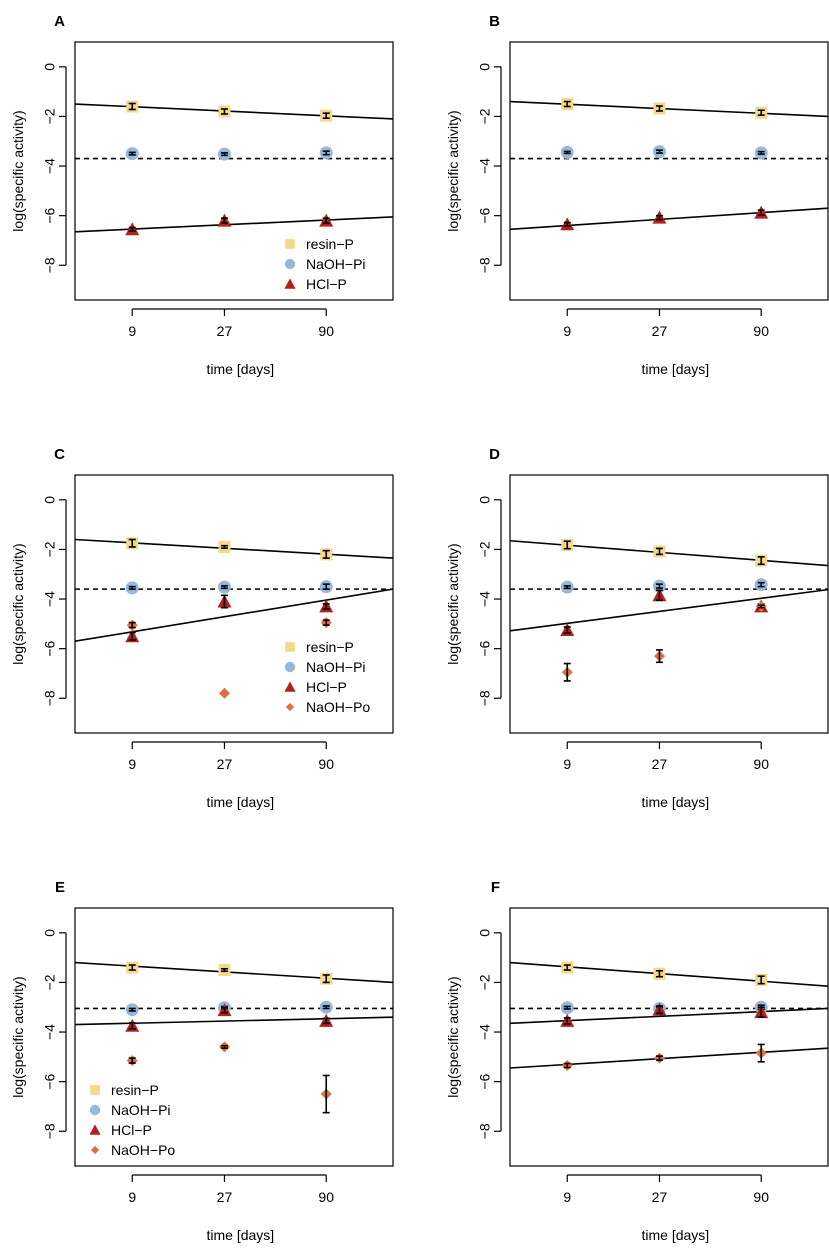 The width and height of the screenshot is (829, 1248). Describe the element at coordinates (494, 21) in the screenshot. I see `panel-letter: B` at that location.